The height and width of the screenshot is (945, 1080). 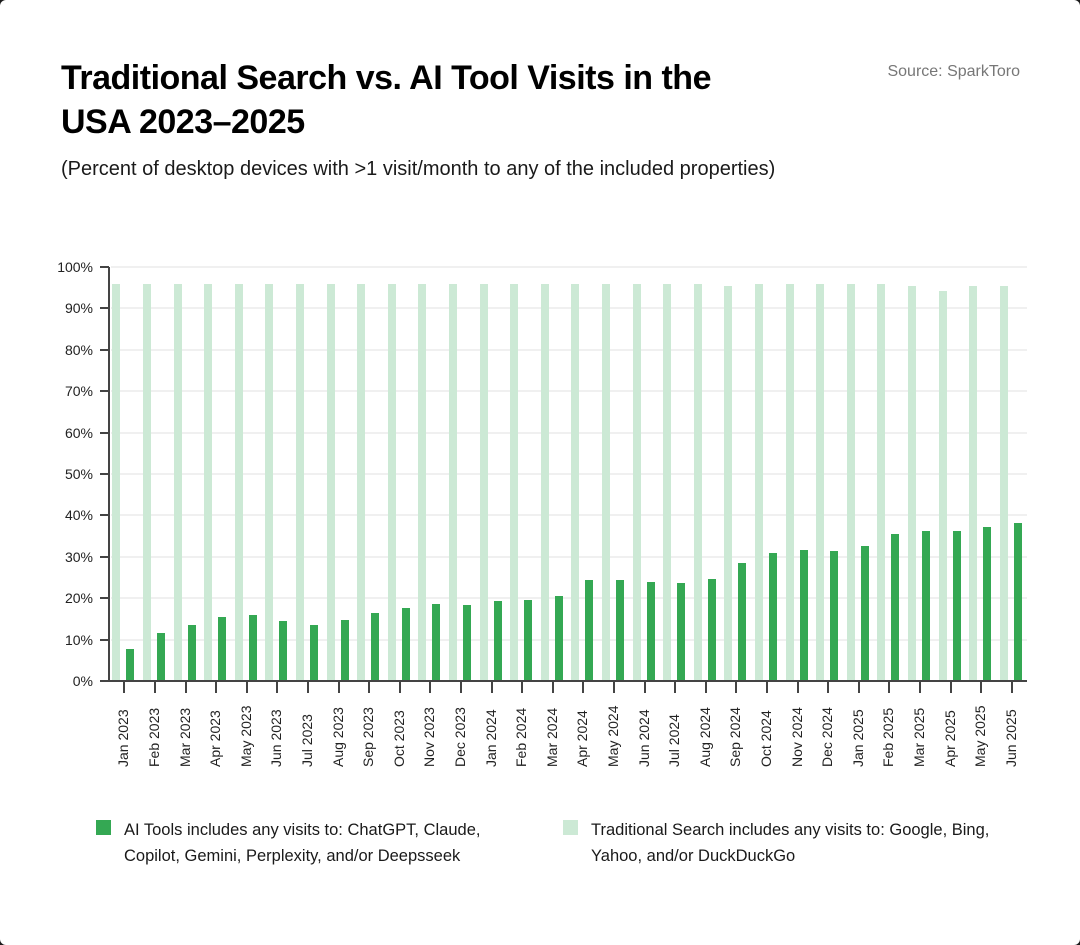 I want to click on y-axis-label: 0%, so click(x=82, y=681).